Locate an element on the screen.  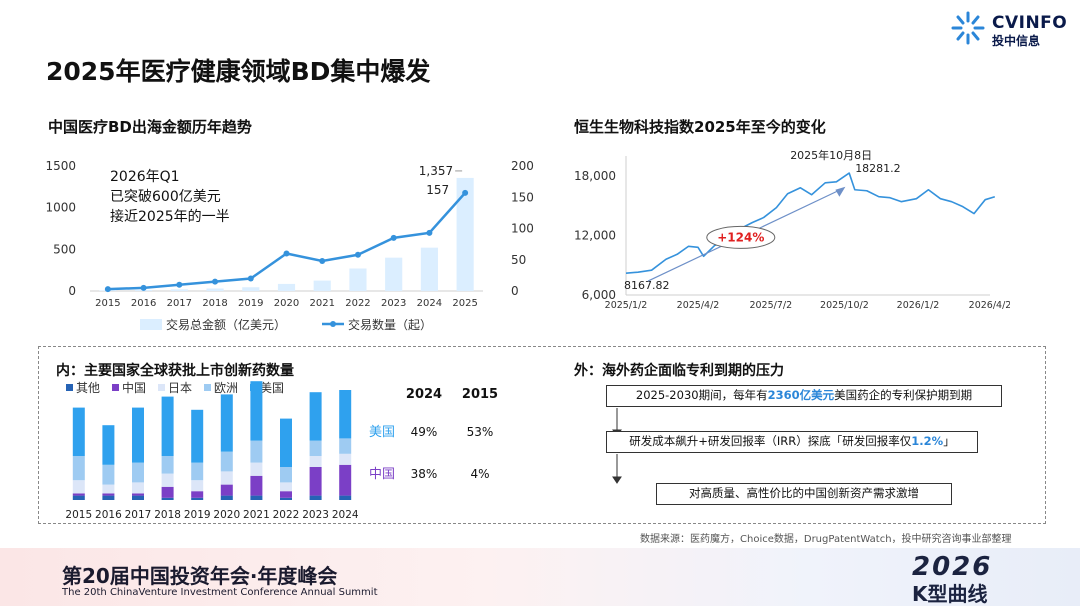
y-right-tick: 50 is located at coordinates (518, 260).